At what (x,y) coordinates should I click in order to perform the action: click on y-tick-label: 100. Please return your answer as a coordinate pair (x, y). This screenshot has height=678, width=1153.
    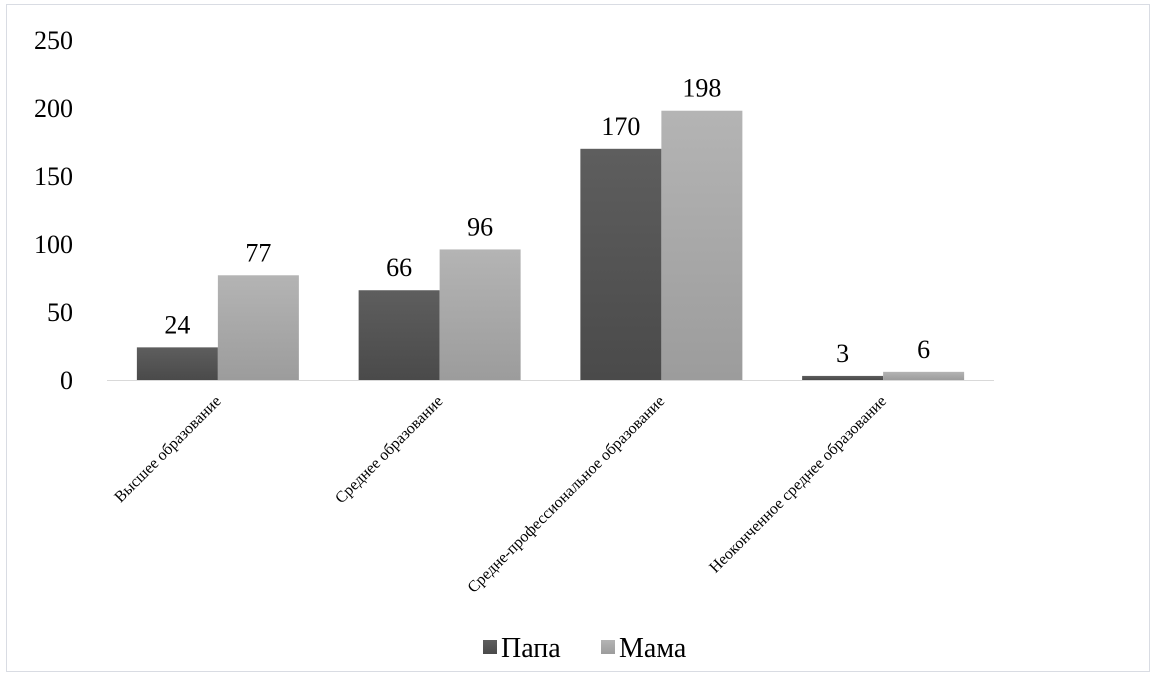
    Looking at the image, I should click on (53, 244).